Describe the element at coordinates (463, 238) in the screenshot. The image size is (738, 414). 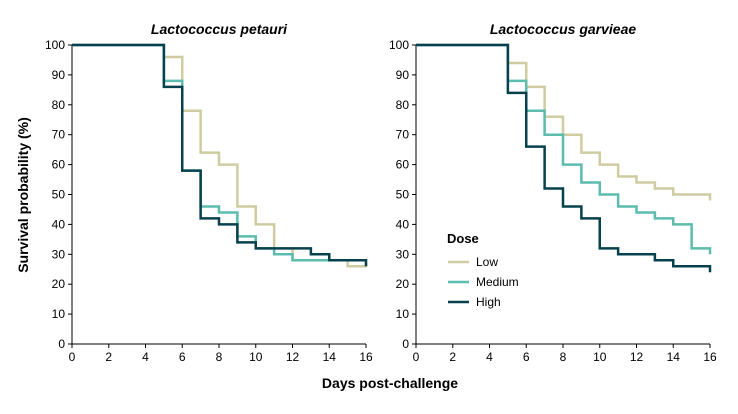
I see `legend-title: Dose` at that location.